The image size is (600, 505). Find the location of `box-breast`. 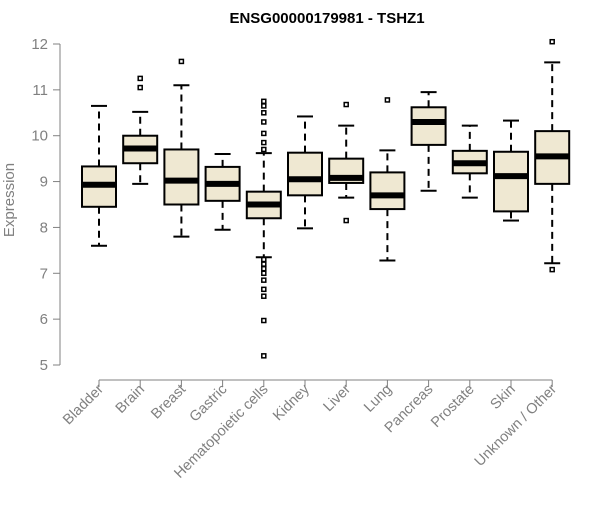

box-breast is located at coordinates (181, 148).